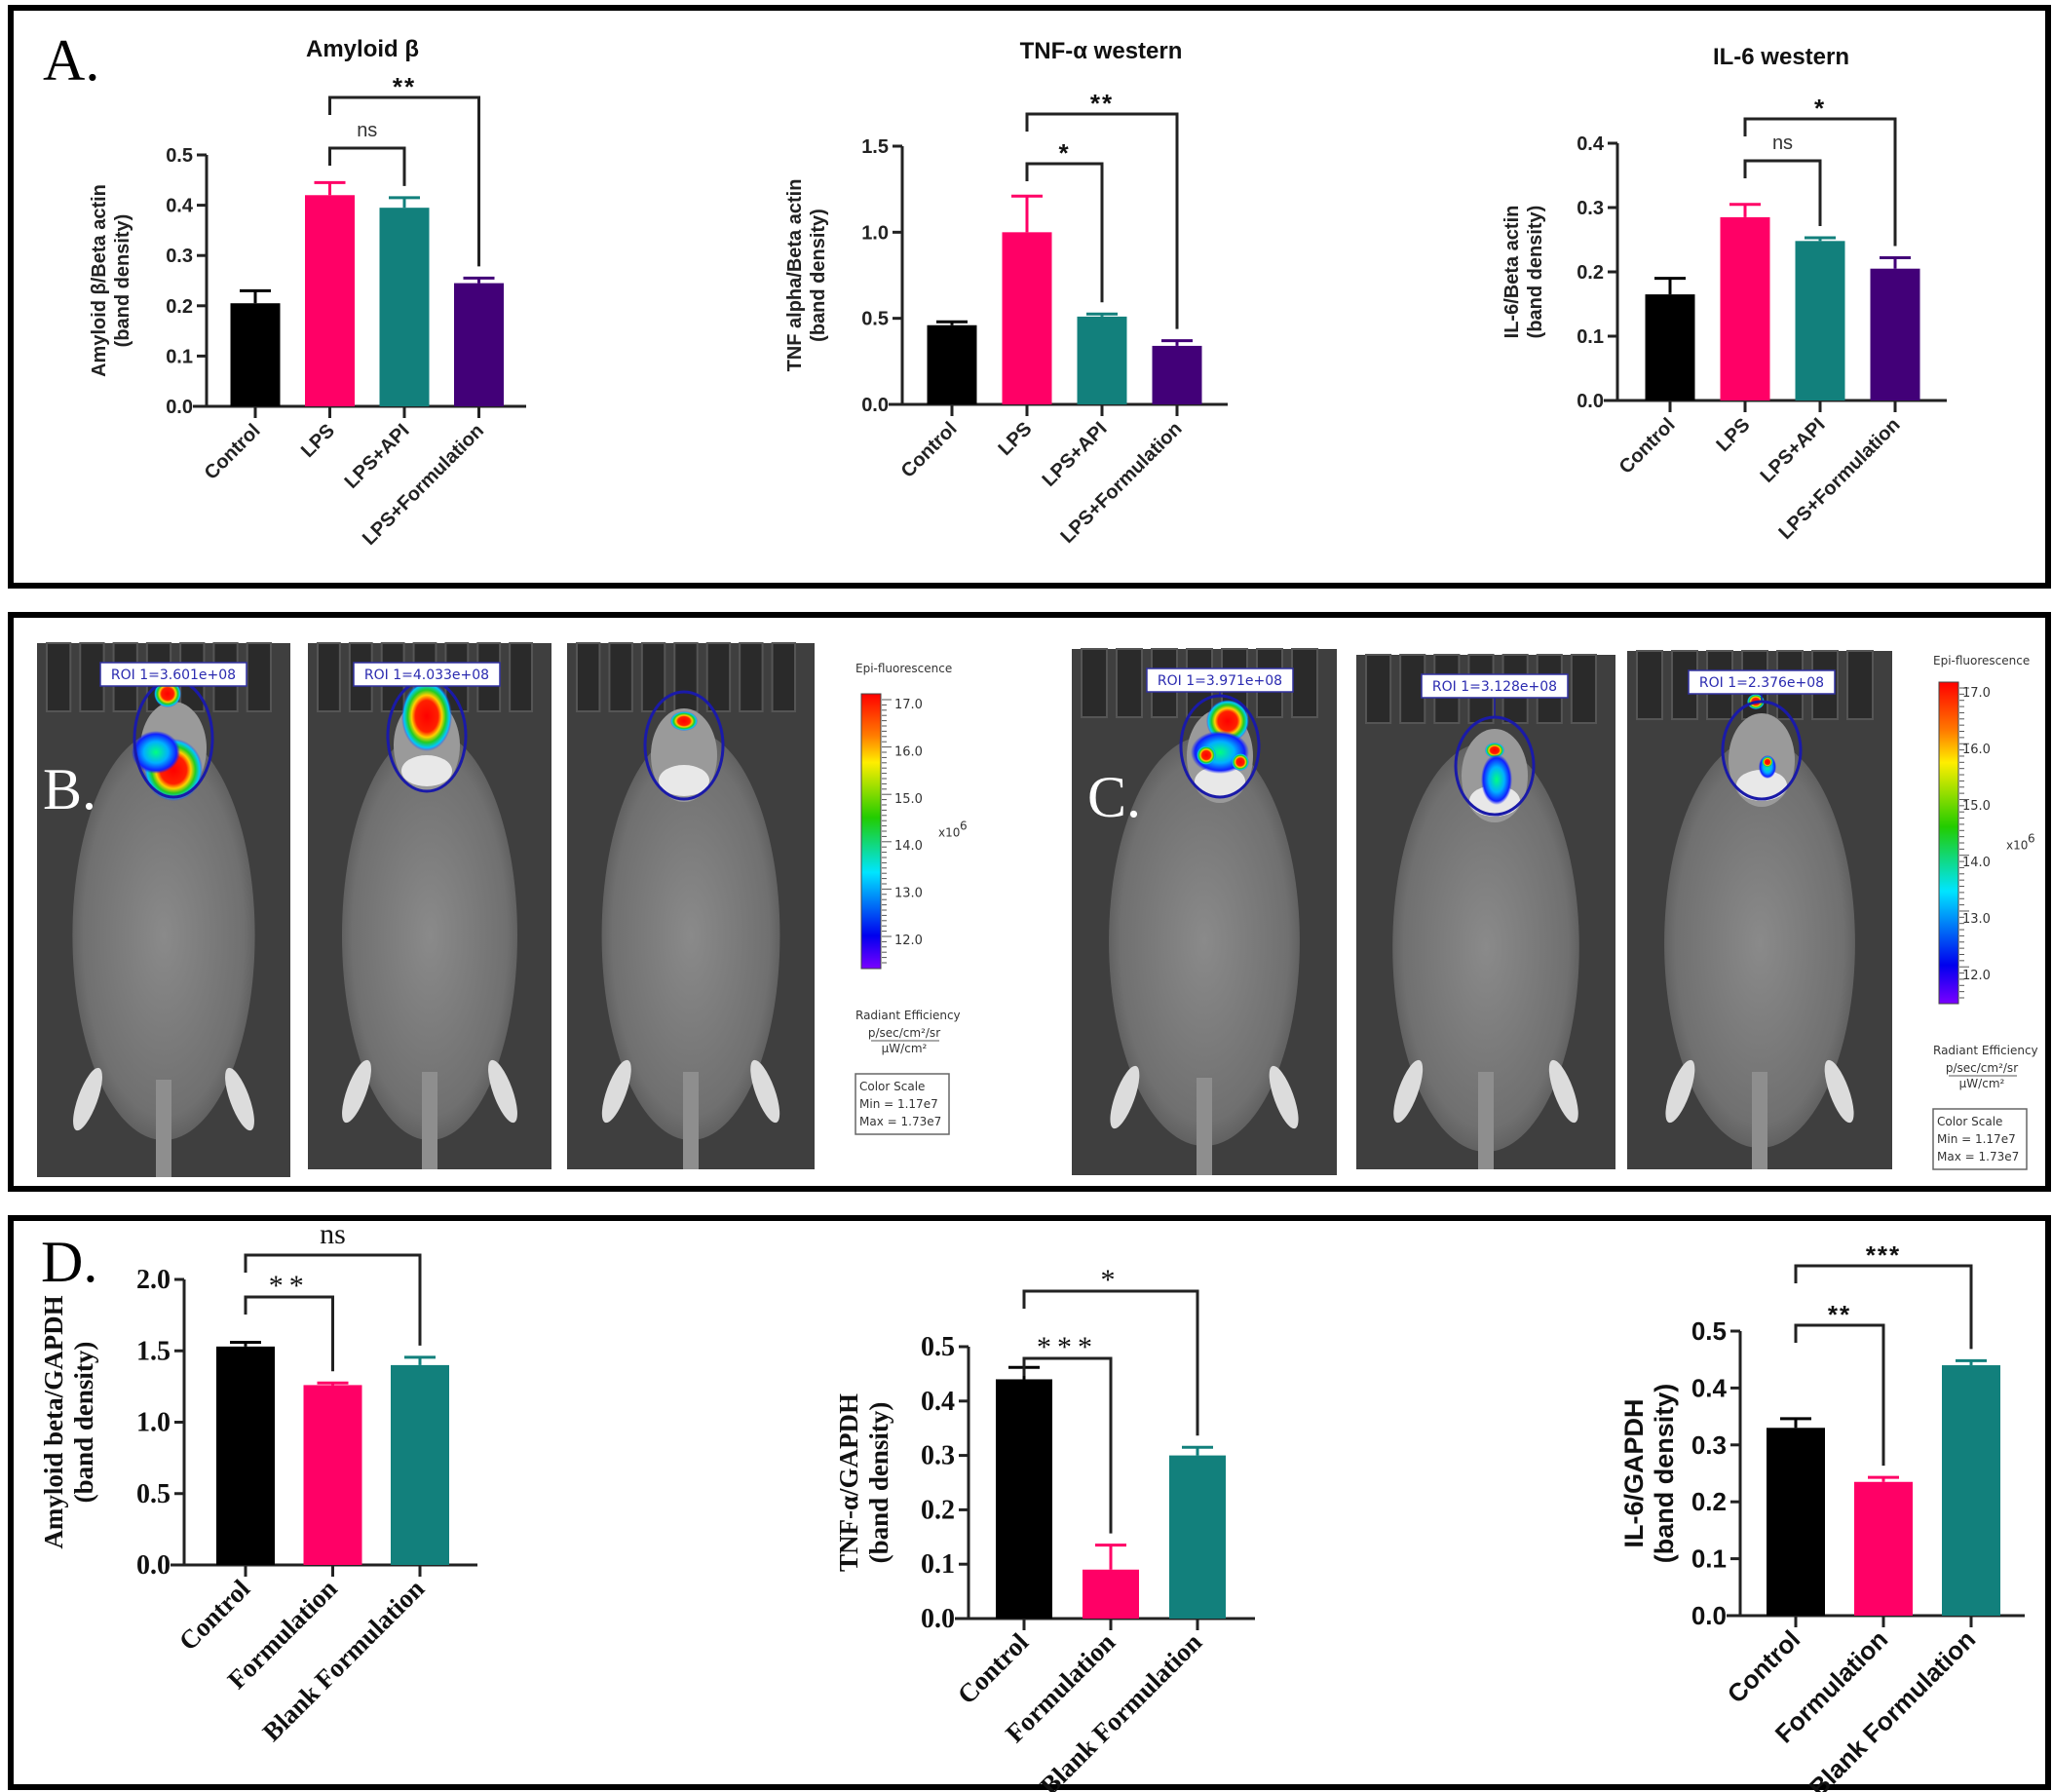 This screenshot has height=1792, width=2052. I want to click on panel-label-a: A., so click(71, 61).